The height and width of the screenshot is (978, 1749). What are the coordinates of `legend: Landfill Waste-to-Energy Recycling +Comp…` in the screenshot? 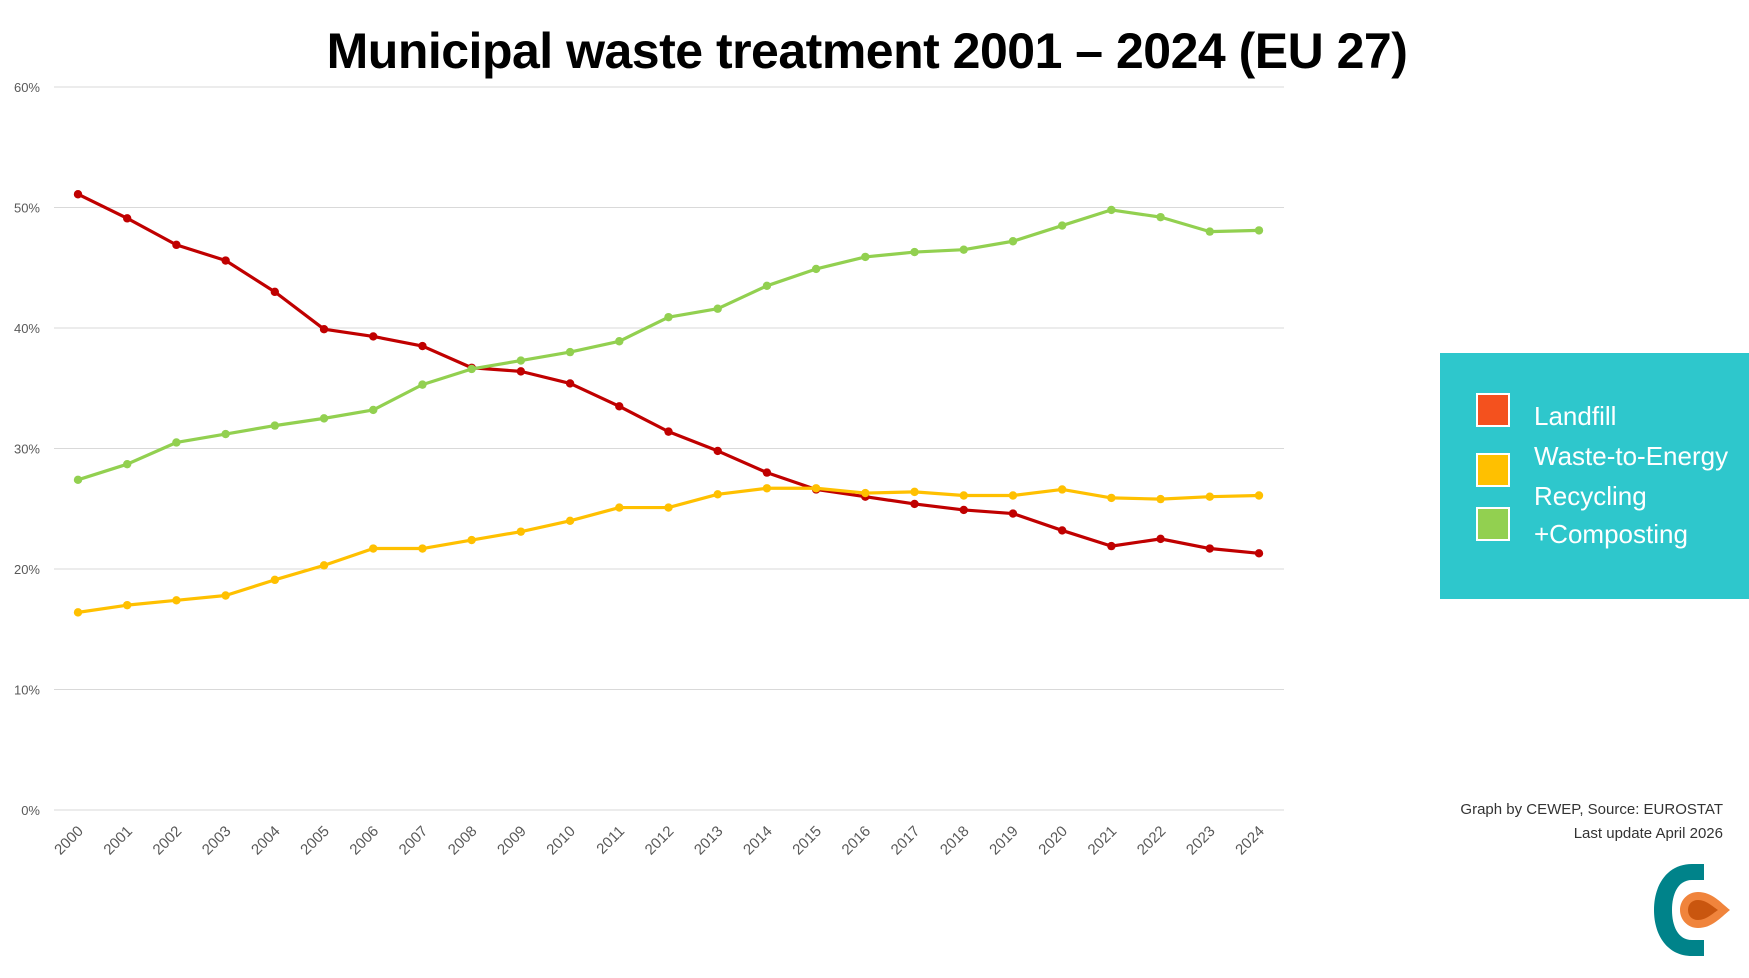 It's located at (1594, 476).